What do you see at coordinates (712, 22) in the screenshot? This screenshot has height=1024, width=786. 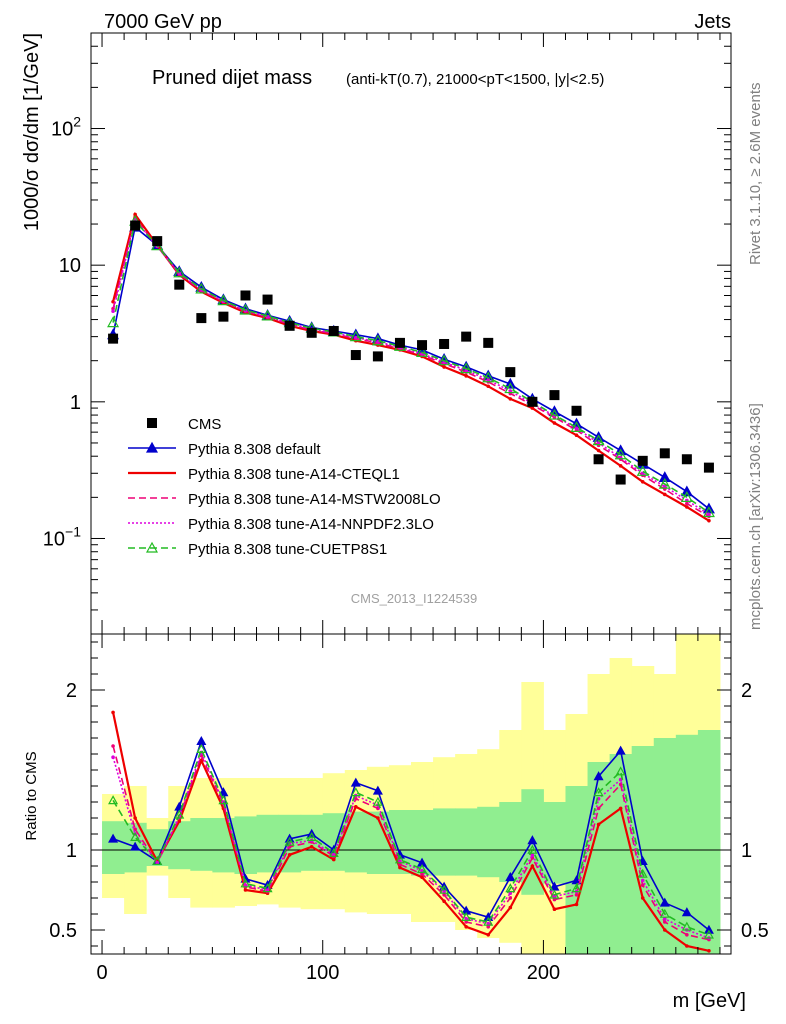 I see `jets-label: Jets` at bounding box center [712, 22].